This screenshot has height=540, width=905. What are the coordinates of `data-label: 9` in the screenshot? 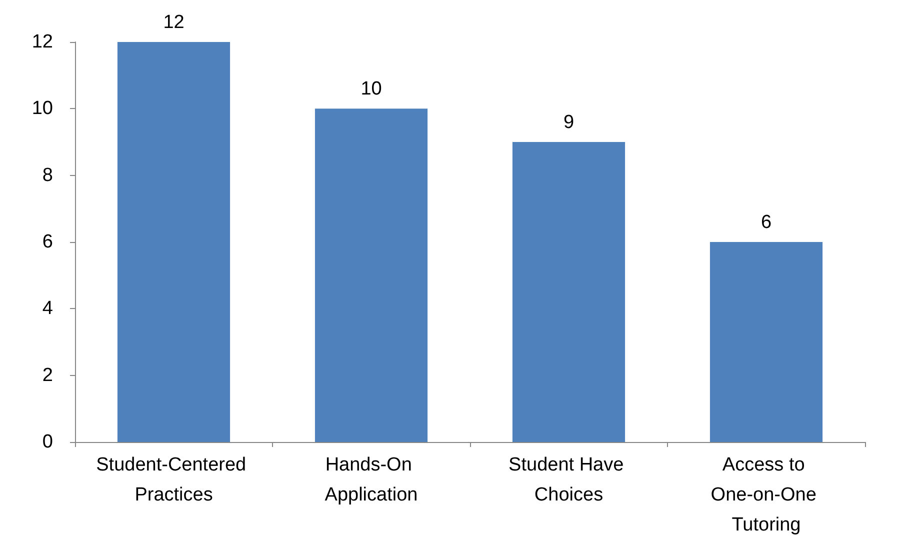 It's located at (568, 122).